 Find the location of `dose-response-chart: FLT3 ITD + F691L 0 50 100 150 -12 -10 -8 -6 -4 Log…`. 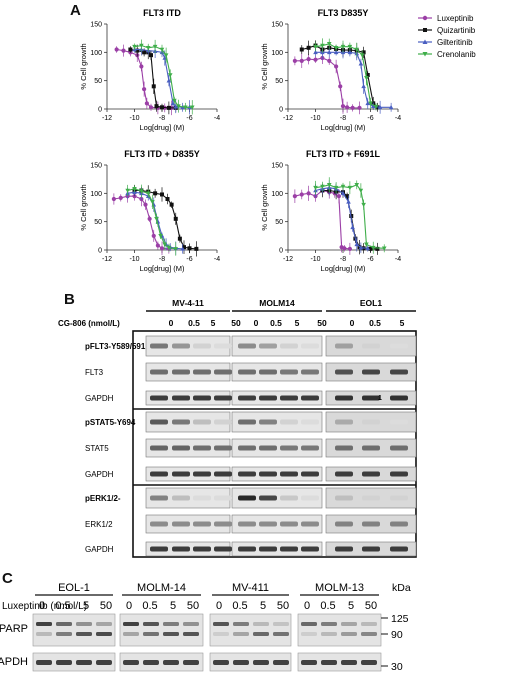

dose-response-chart: FLT3 ITD + F691L 0 50 100 150 -12 -10 -8 -6 -4 Log… is located at coordinates (330, 211).